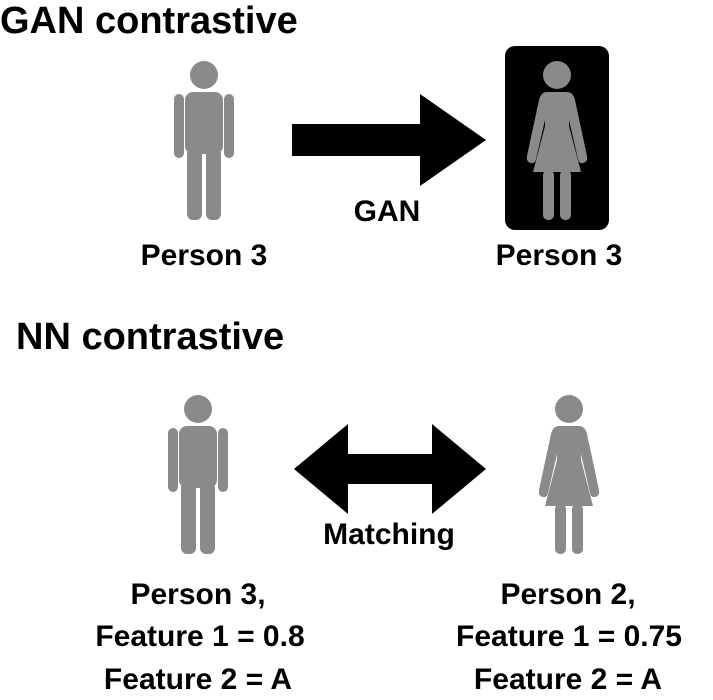 This screenshot has width=713, height=700. I want to click on right-feature-1: Feature 1 = 0.75, so click(569, 636).